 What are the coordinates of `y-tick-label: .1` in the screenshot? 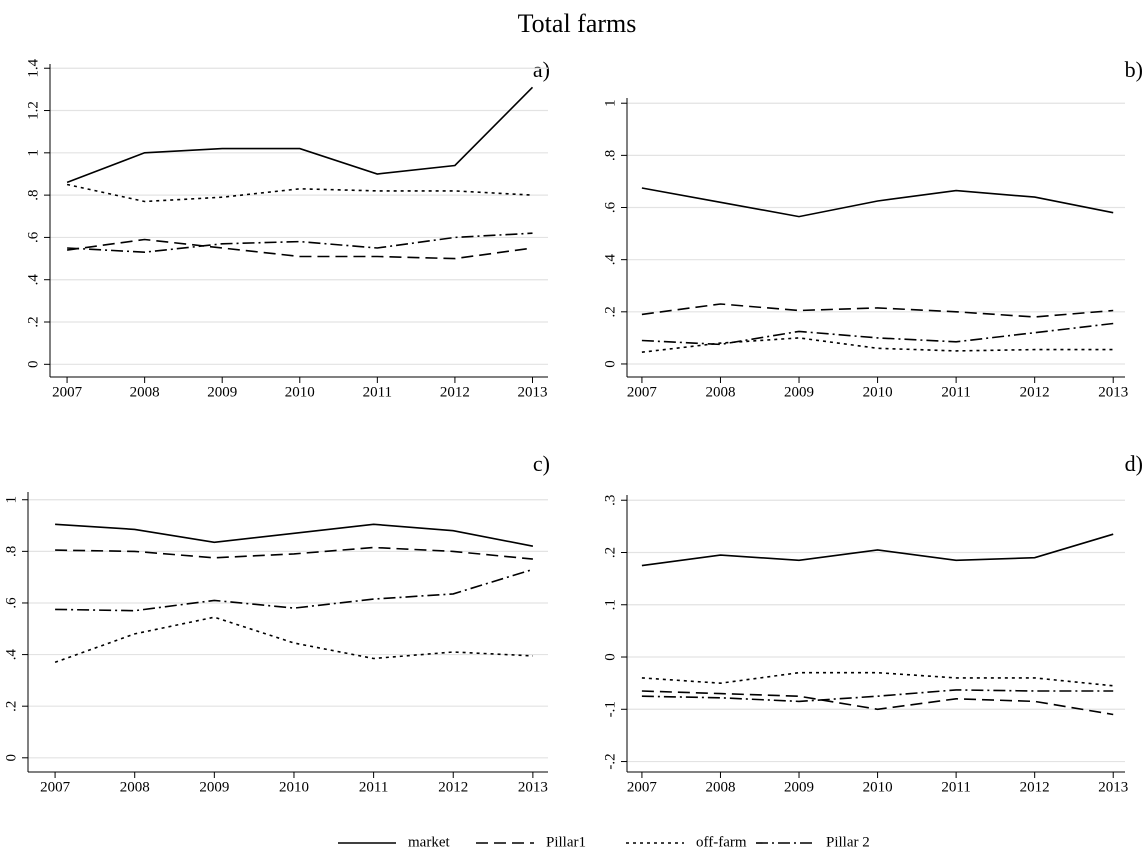 It's located at (610, 604).